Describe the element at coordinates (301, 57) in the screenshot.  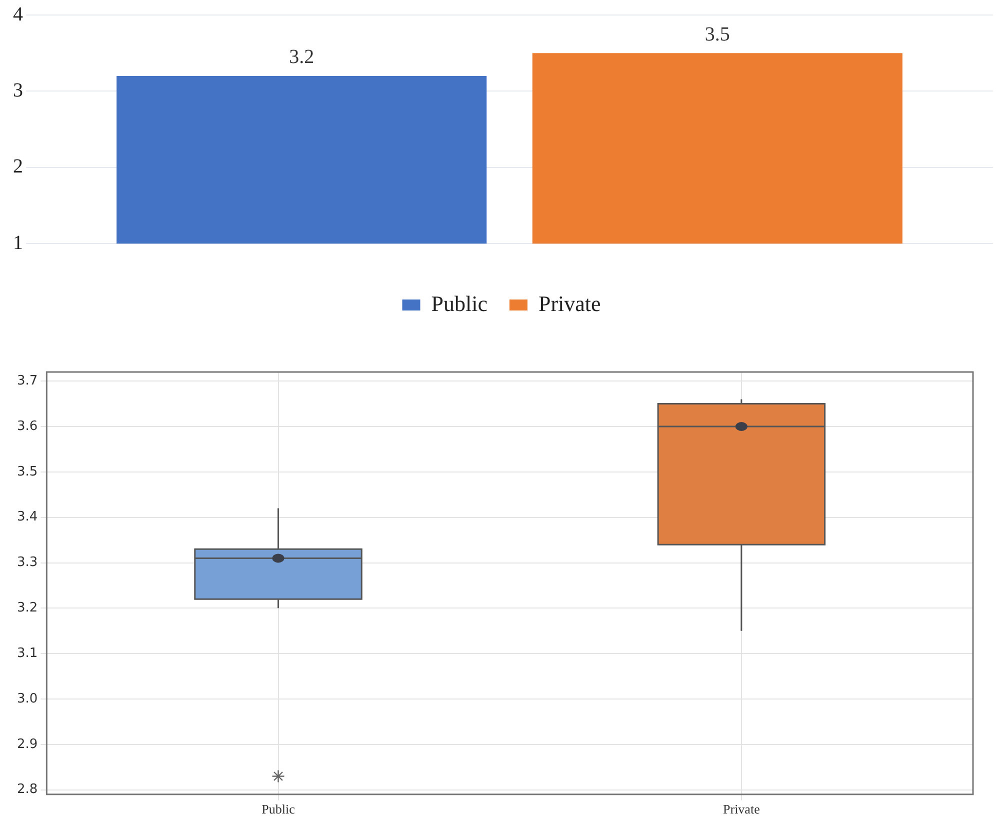
I see `data-label: 3.2` at that location.